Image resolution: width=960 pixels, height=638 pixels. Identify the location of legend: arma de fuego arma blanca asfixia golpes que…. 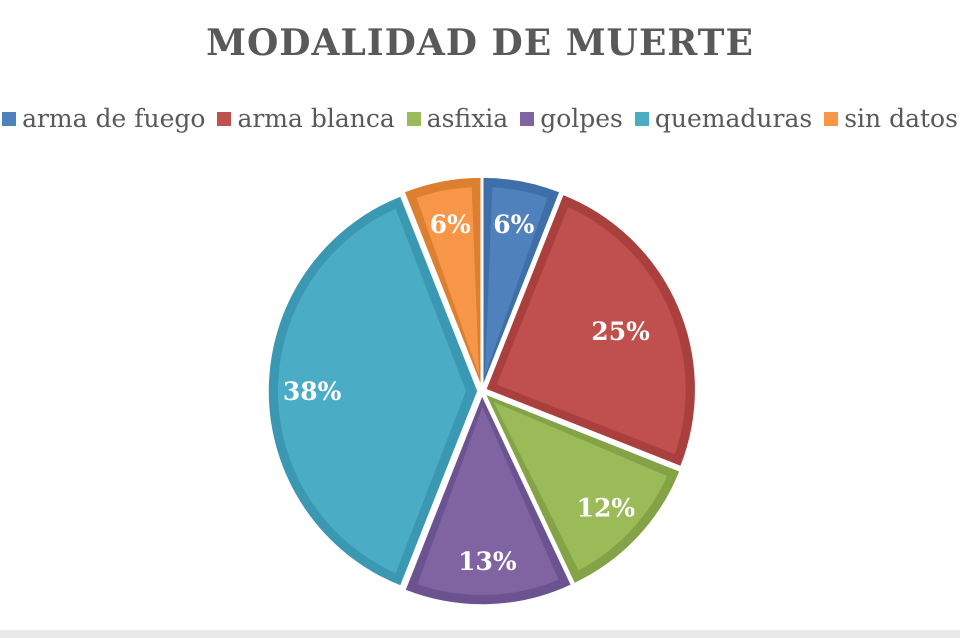
(480, 118).